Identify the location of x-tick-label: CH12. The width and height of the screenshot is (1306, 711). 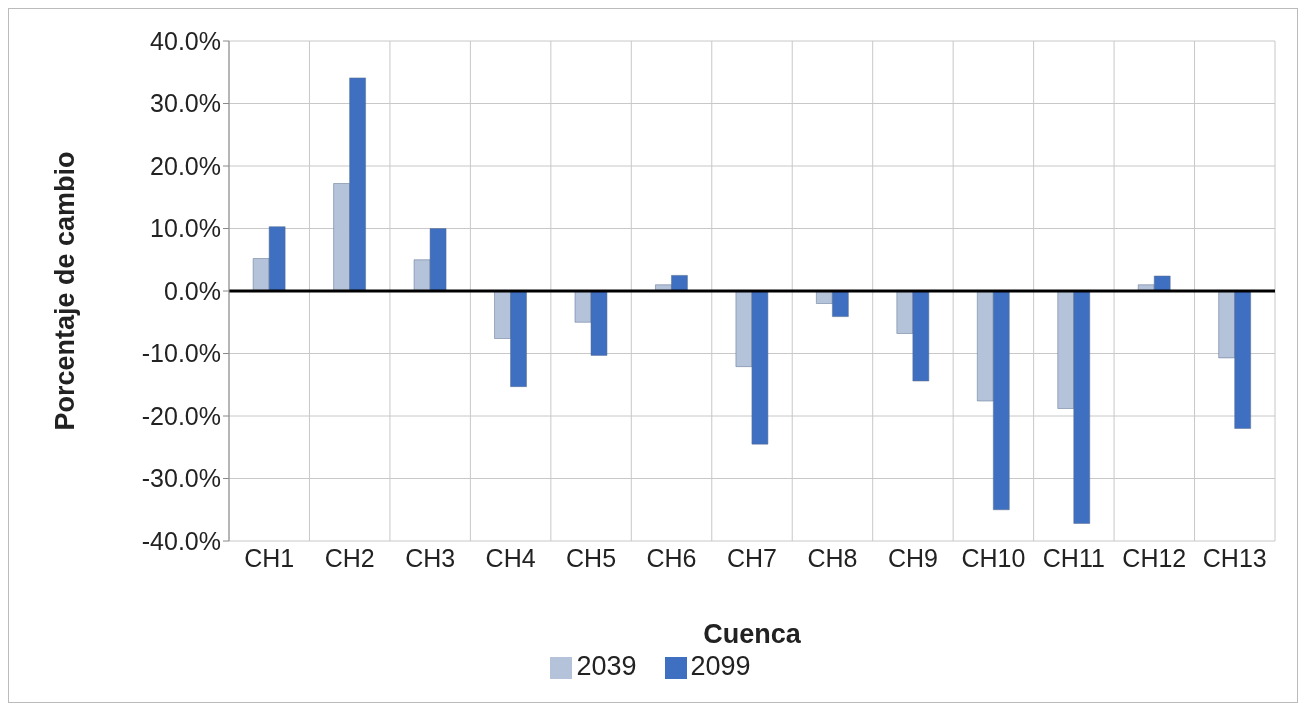
(1154, 557).